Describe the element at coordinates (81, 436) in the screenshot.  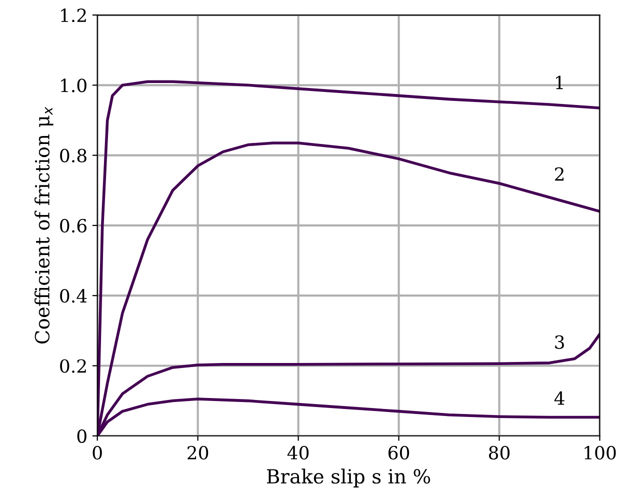
I see `y-tick-label: 0` at that location.